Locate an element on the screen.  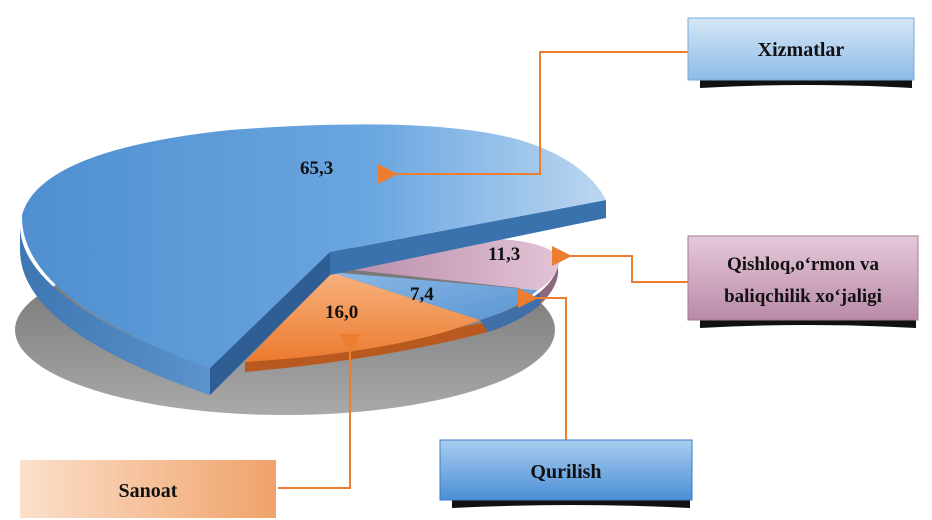
connector-qurilish is located at coordinates (542, 364).